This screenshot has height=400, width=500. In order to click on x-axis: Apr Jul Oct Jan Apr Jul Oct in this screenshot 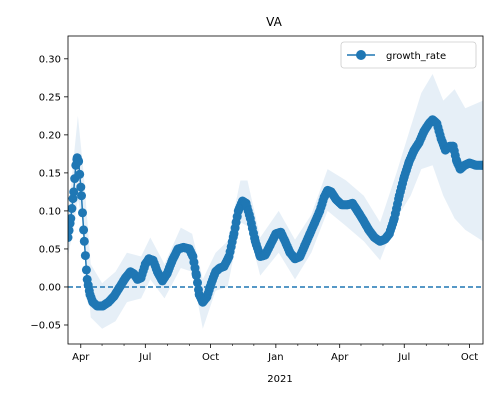, I will do `click(275, 353)`.